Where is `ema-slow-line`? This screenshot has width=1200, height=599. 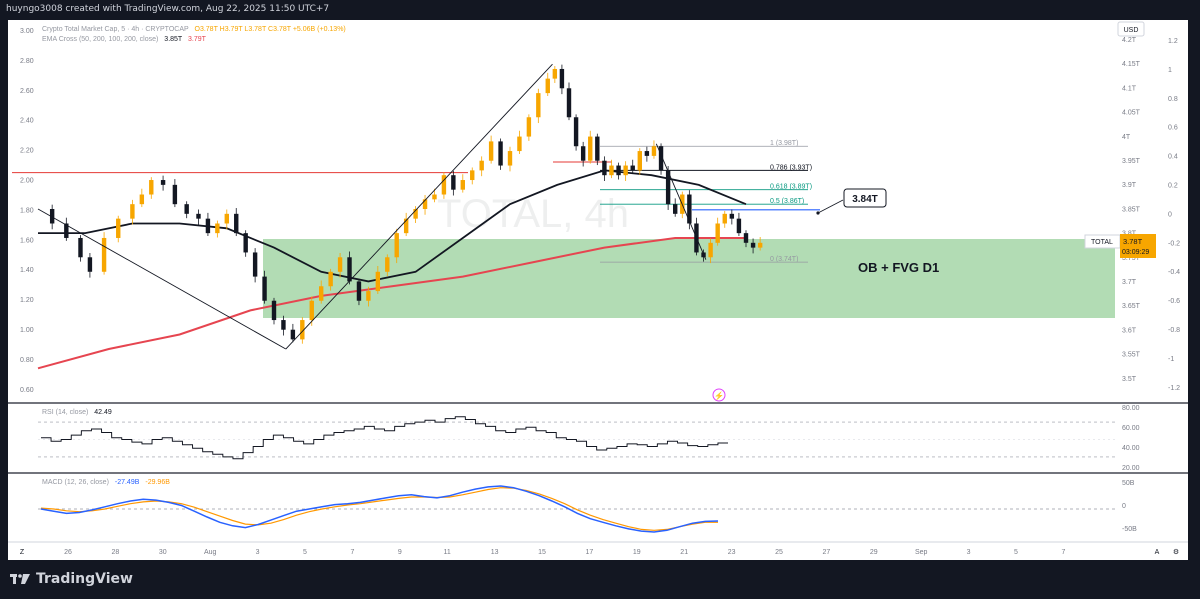
ema-slow-line is located at coordinates (391, 303).